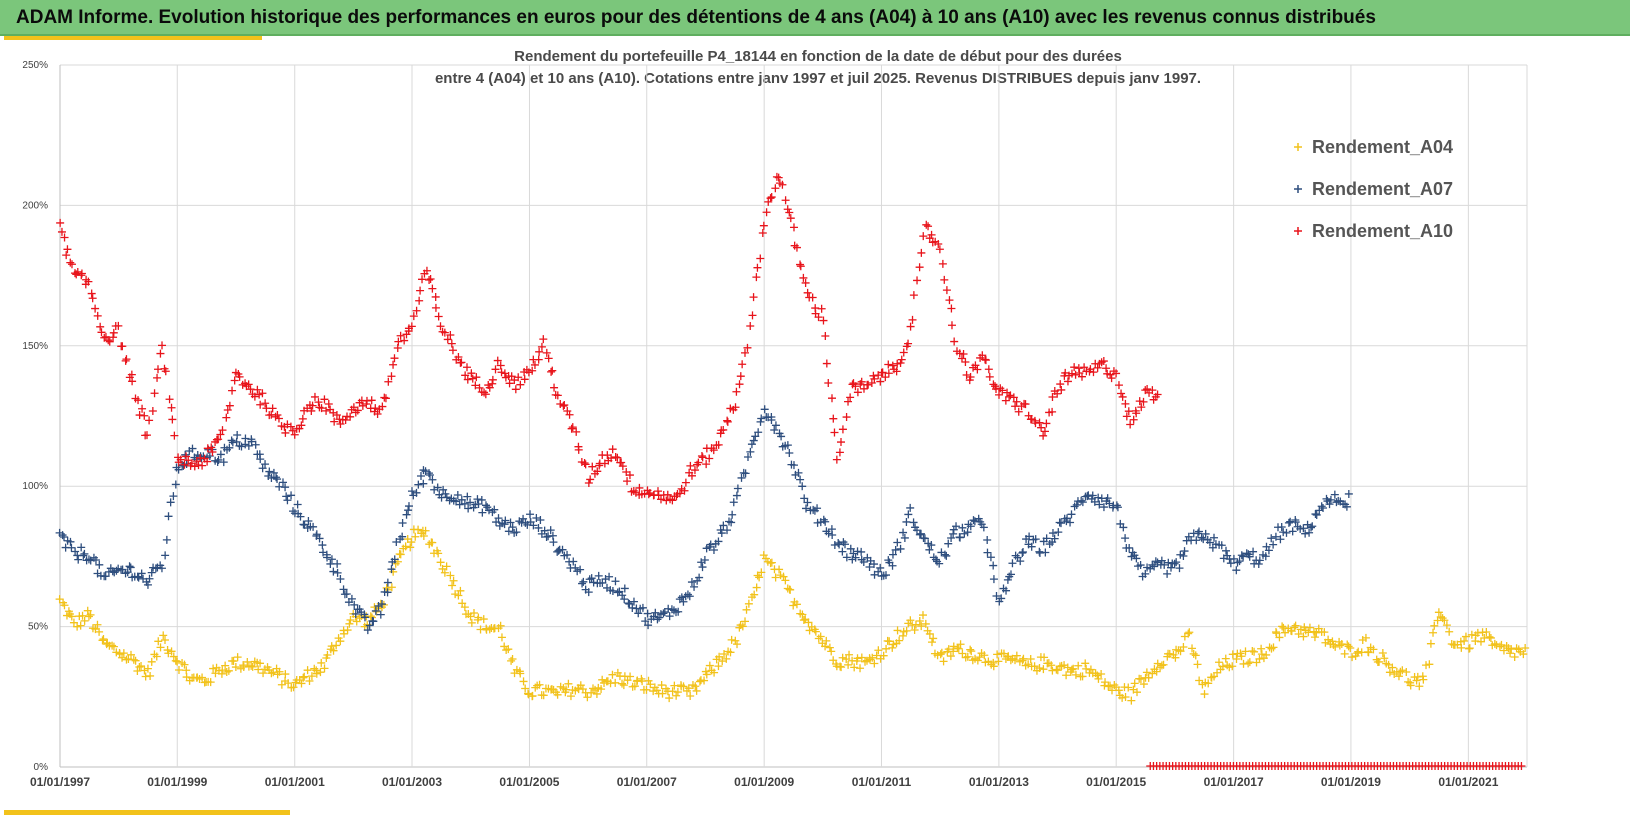 The width and height of the screenshot is (1630, 816). I want to click on x-tick-label: 01/01/1997, so click(60, 782).